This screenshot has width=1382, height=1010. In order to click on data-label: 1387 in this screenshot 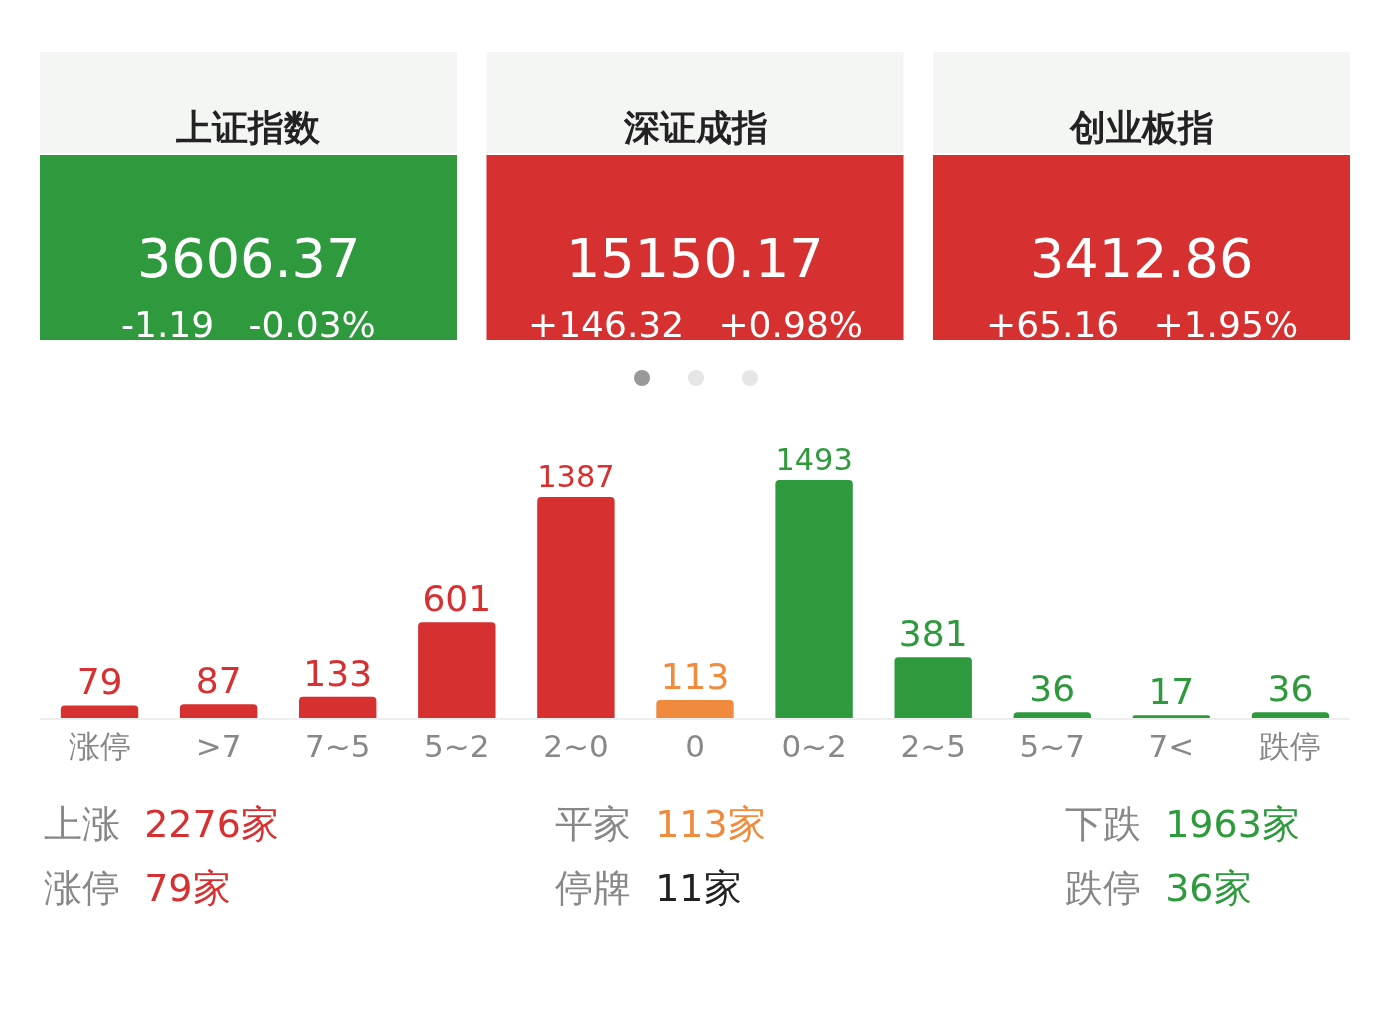, I will do `click(576, 477)`.